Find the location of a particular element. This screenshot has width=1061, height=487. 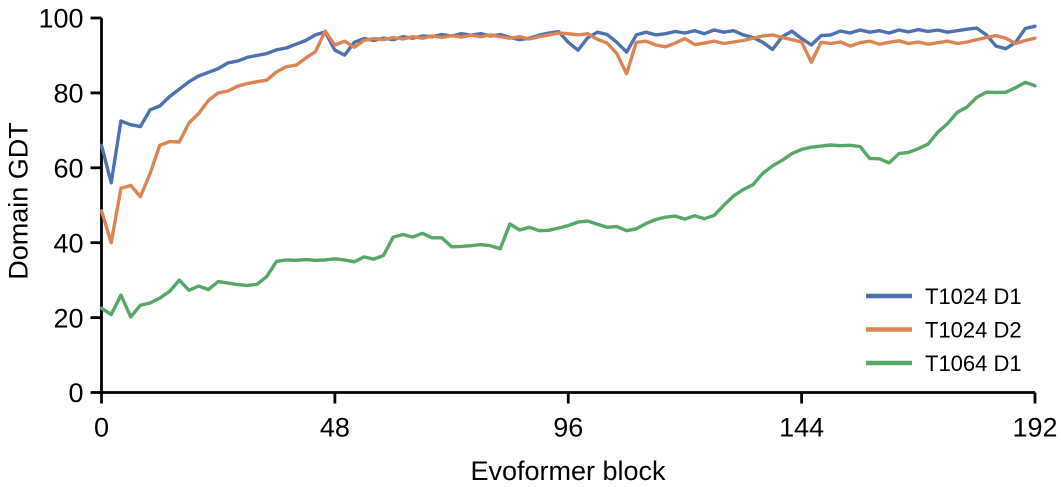

x-tick-label-192: 192 is located at coordinates (1034, 428).